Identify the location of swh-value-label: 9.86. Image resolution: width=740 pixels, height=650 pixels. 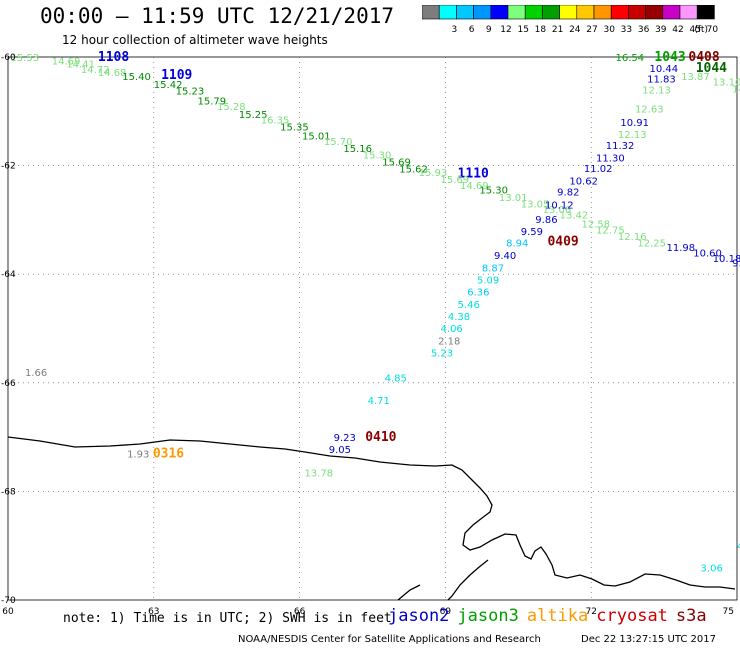
(546, 220).